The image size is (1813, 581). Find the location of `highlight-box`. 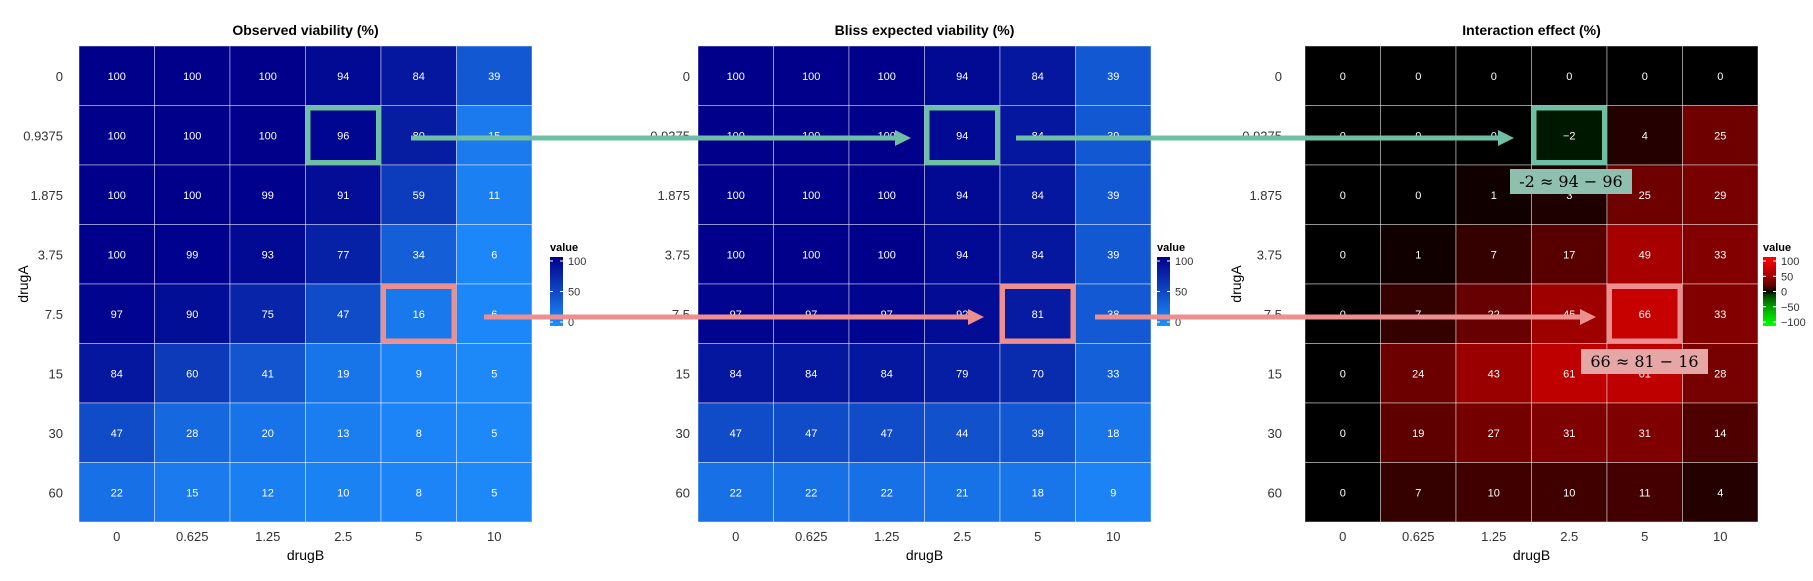

highlight-box is located at coordinates (1645, 314).